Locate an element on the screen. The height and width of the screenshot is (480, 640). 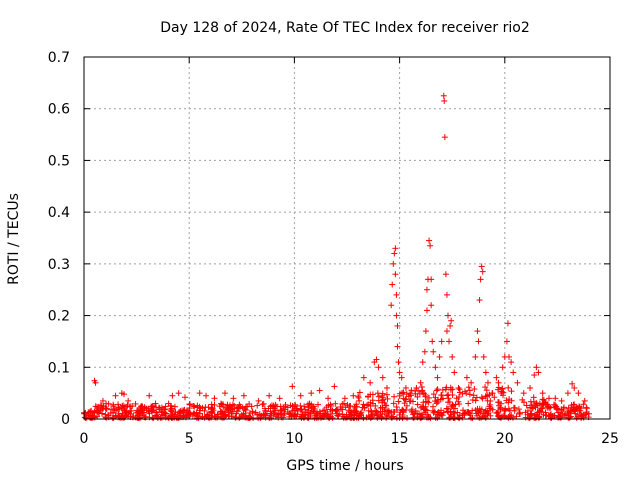
y-tick-label: 0.1 is located at coordinates (59, 368).